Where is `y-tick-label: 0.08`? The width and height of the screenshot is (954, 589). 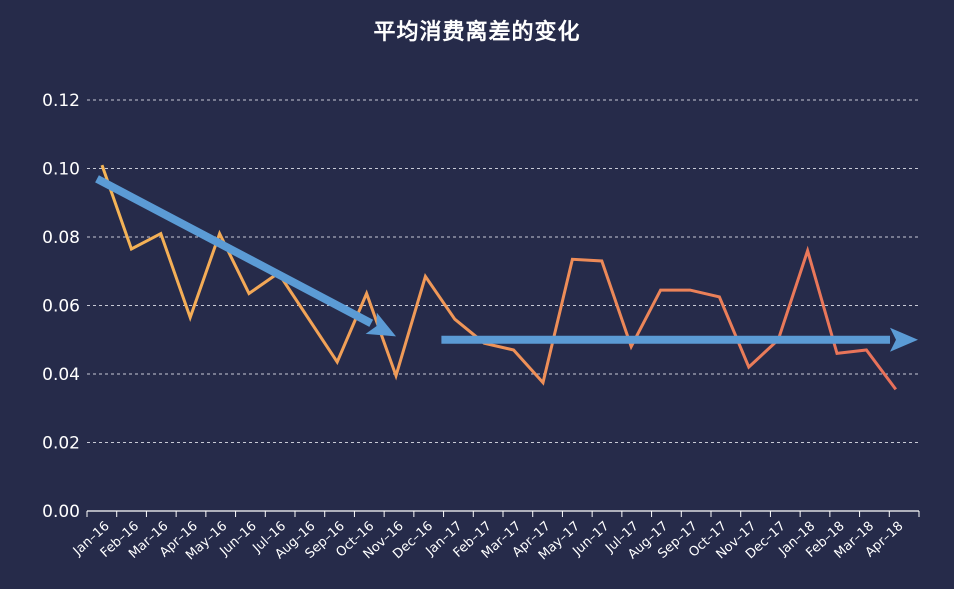
y-tick-label: 0.08 is located at coordinates (61, 238).